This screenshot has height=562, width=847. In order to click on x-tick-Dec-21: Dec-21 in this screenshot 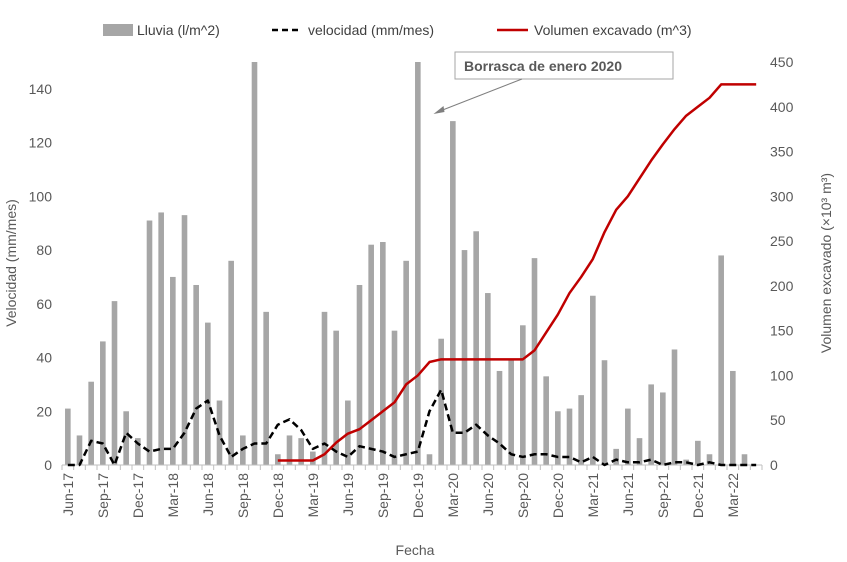, I will do `click(698, 495)`.